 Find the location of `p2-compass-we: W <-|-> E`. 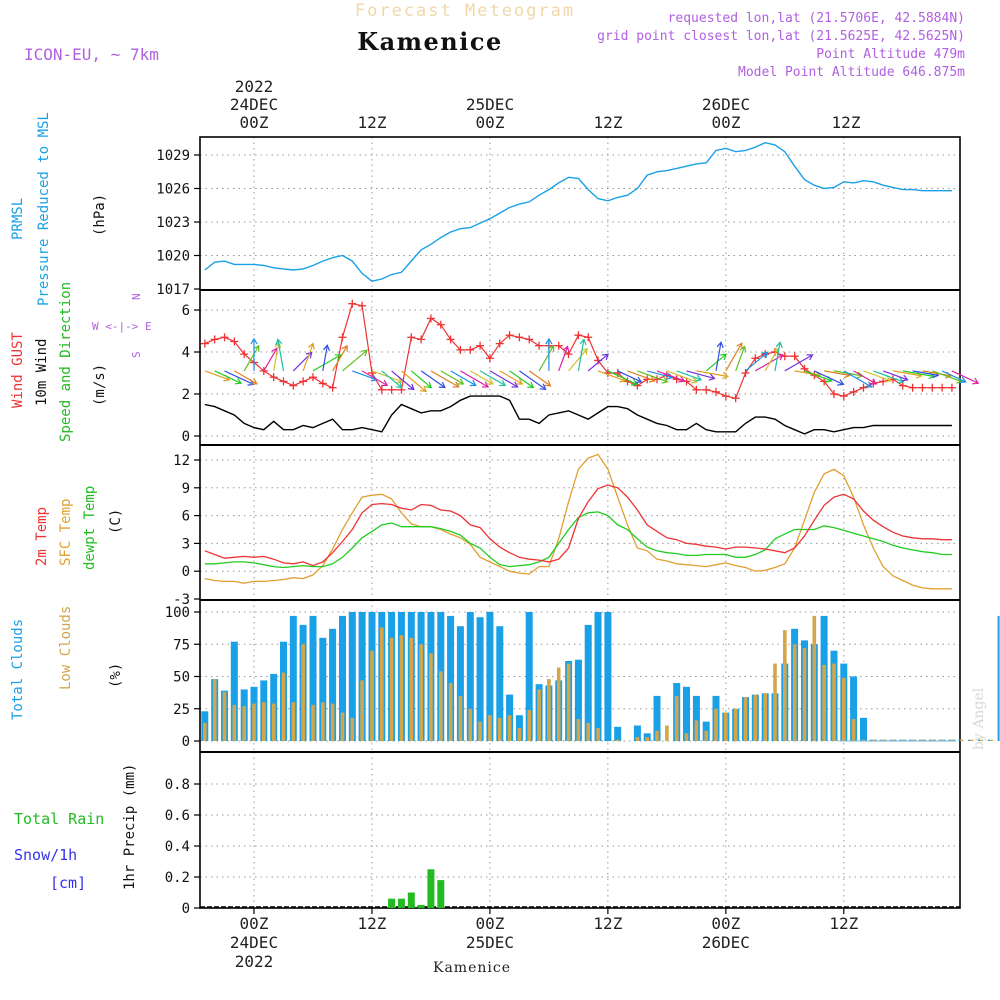

p2-compass-we: W <-|-> E is located at coordinates (122, 326).